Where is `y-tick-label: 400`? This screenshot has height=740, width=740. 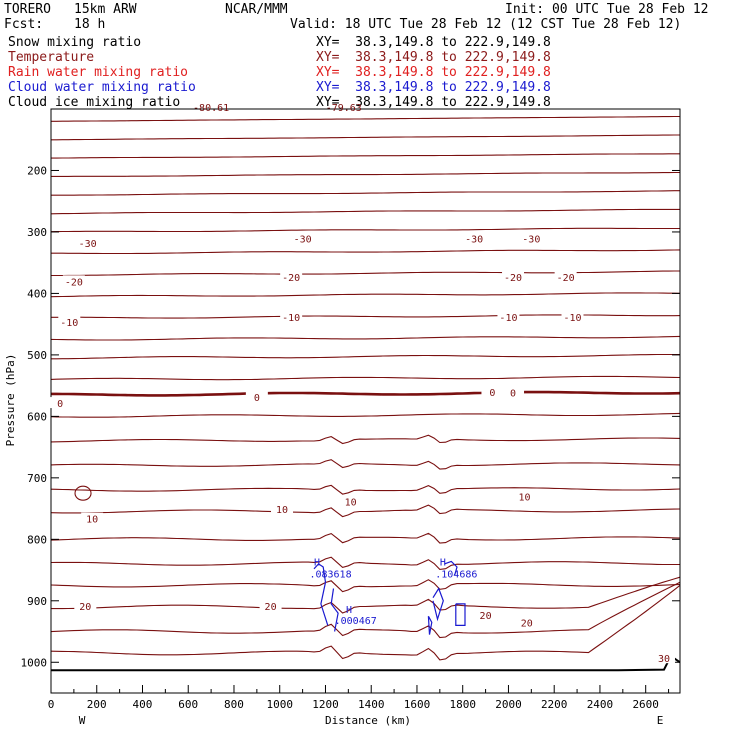 y-tick-label: 400 is located at coordinates (37, 293).